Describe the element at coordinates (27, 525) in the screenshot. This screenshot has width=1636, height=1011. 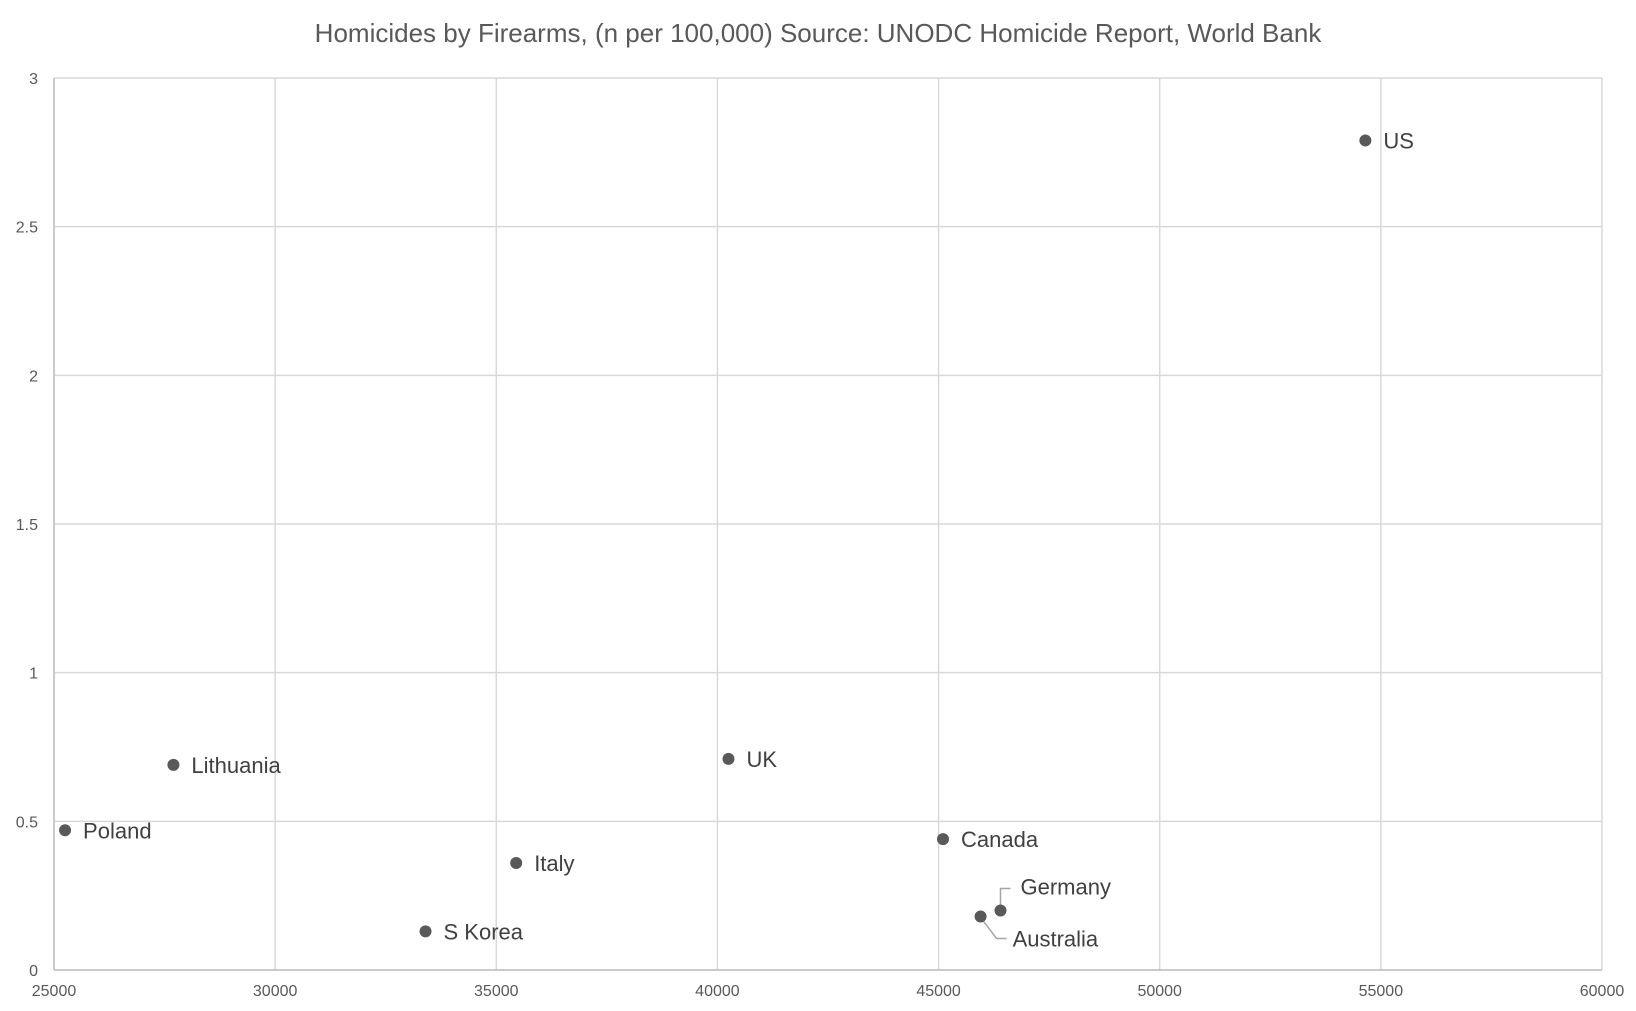
I see `y-tick-label: 1.5` at that location.